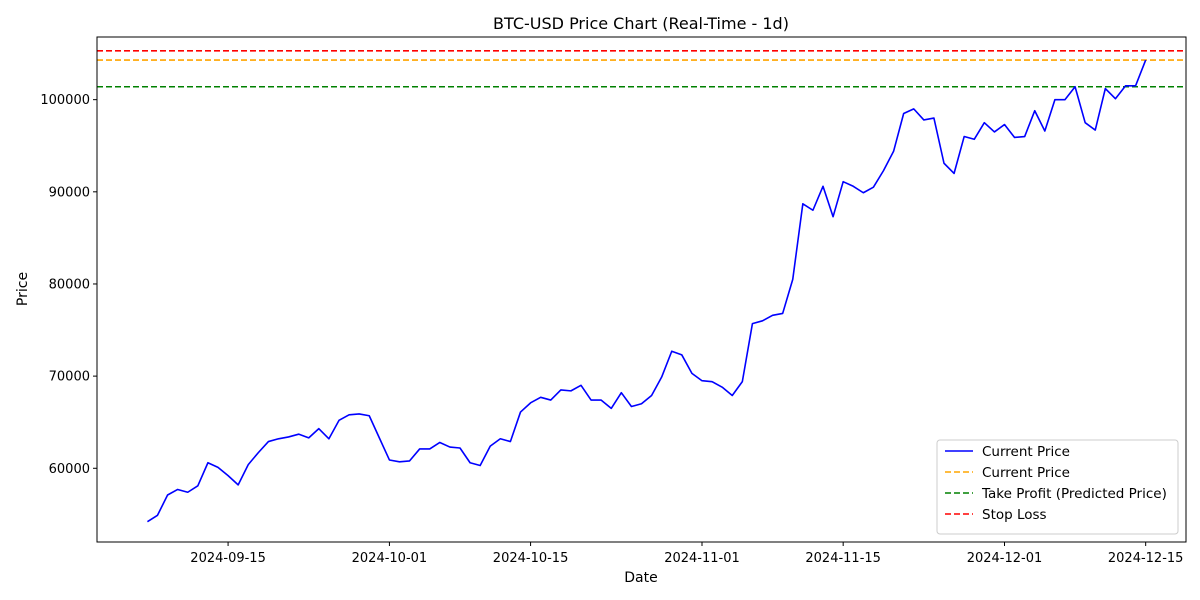  I want to click on y-tick-label: 60000, so click(69, 469).